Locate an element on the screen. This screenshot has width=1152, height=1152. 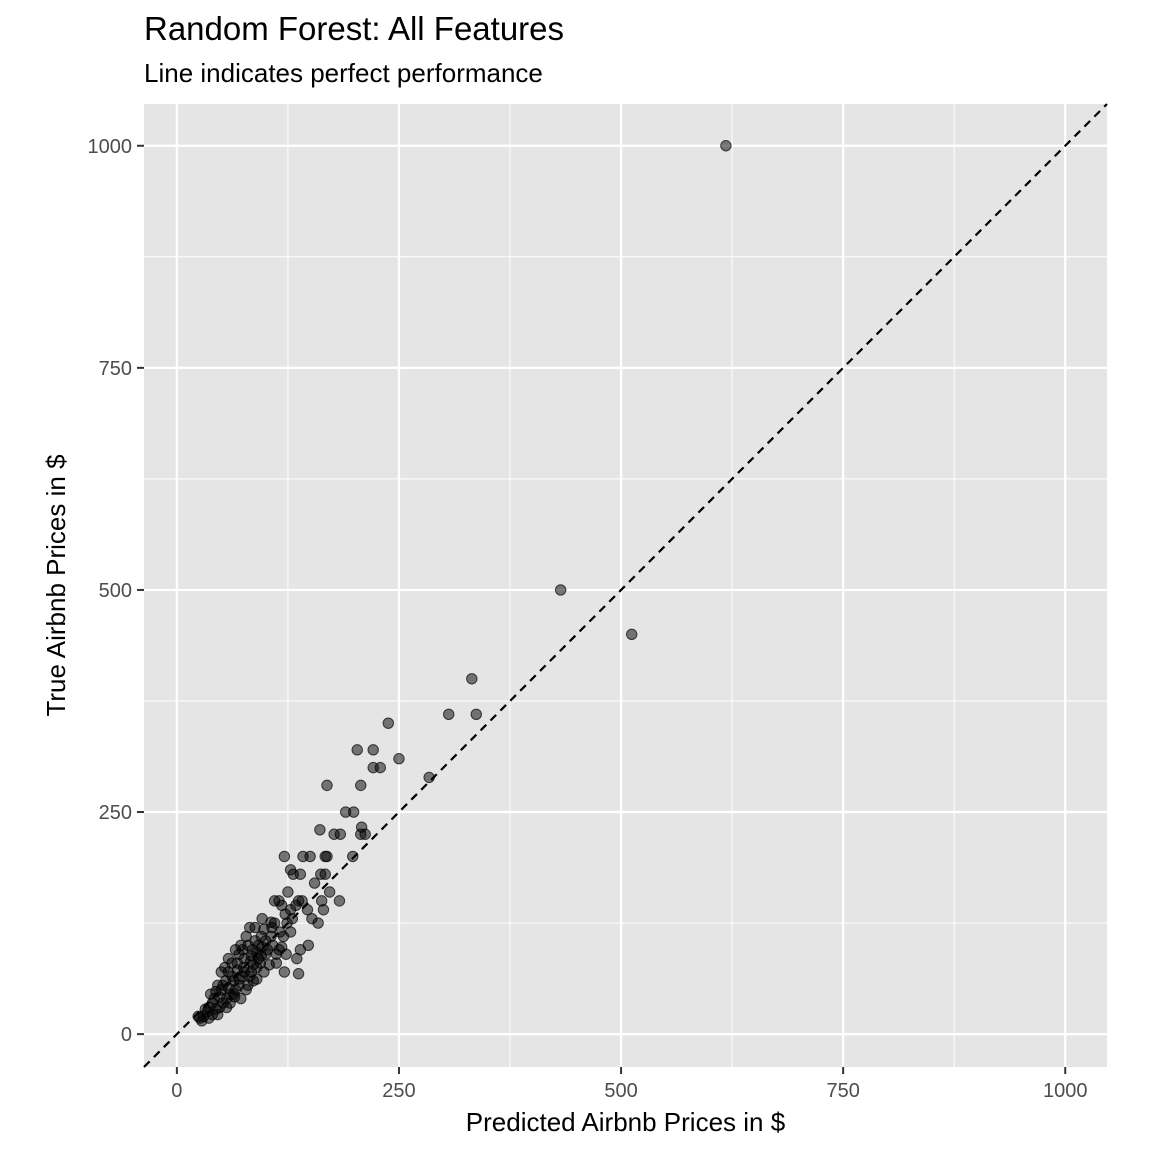
y-axis-title: True Airbnb Prices in $ is located at coordinates (56, 585).